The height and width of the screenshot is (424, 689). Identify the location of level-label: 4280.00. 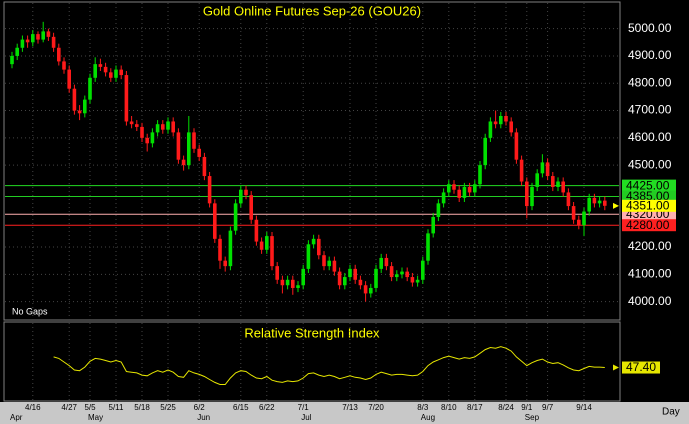
(648, 225).